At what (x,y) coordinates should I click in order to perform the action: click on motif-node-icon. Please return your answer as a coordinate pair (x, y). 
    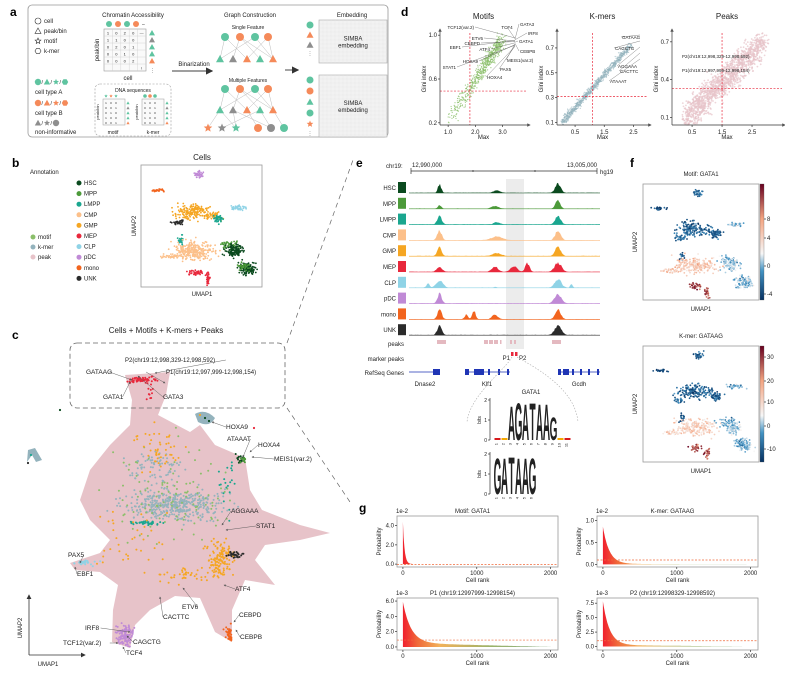
    Looking at the image, I should click on (222, 127).